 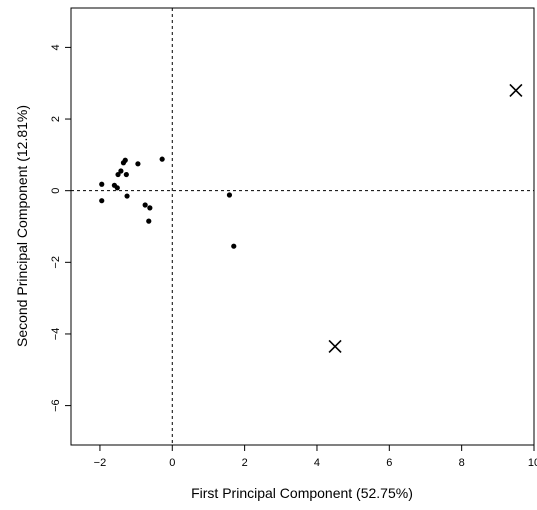 What do you see at coordinates (56, 334) in the screenshot?
I see `y-tick-label: −4` at bounding box center [56, 334].